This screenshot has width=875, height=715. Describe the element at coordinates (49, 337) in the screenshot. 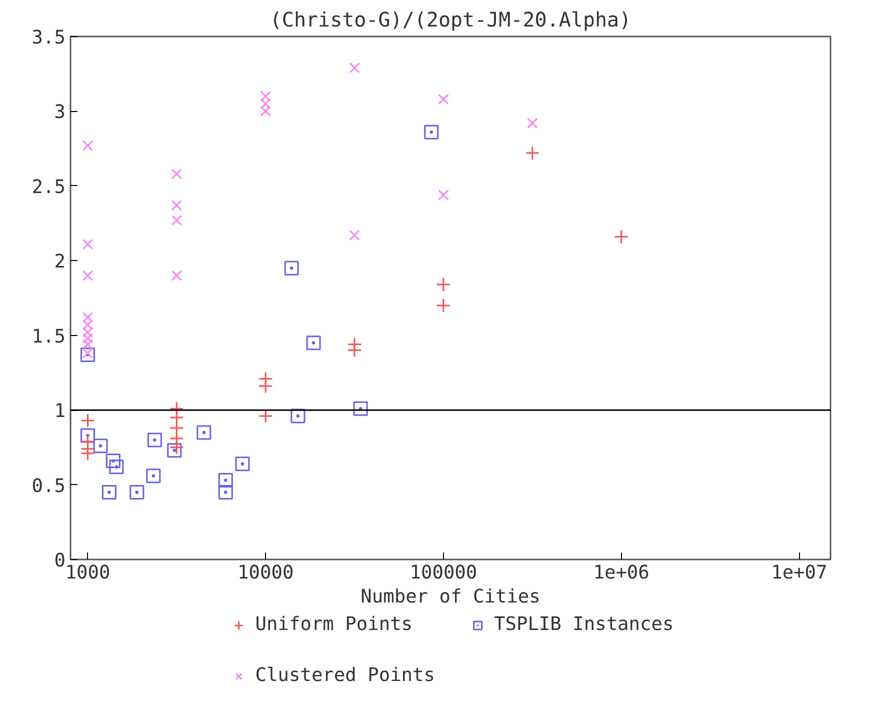

I see `y-tick-label: 1.5` at that location.